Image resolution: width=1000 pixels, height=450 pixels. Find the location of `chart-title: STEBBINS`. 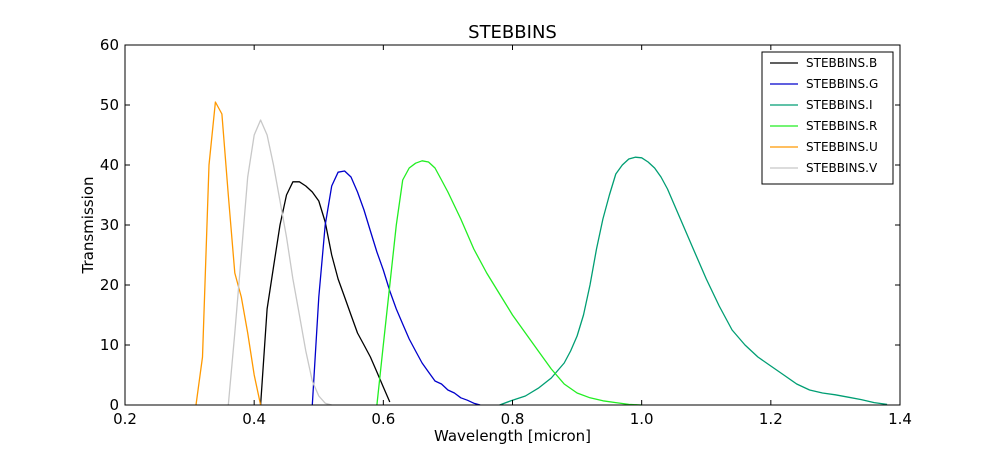

chart-title: STEBBINS is located at coordinates (512, 32).